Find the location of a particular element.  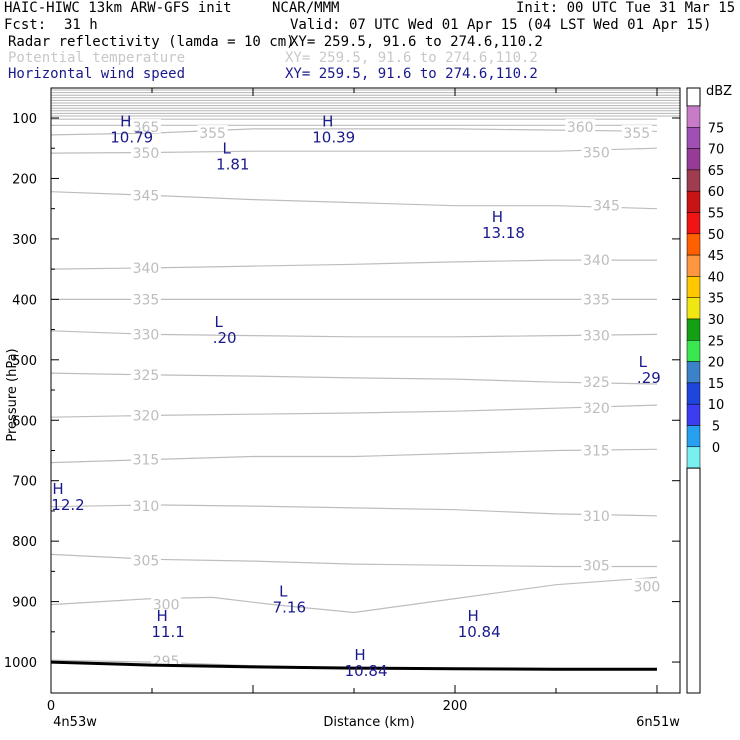

contour-label-345: 345 is located at coordinates (146, 196).